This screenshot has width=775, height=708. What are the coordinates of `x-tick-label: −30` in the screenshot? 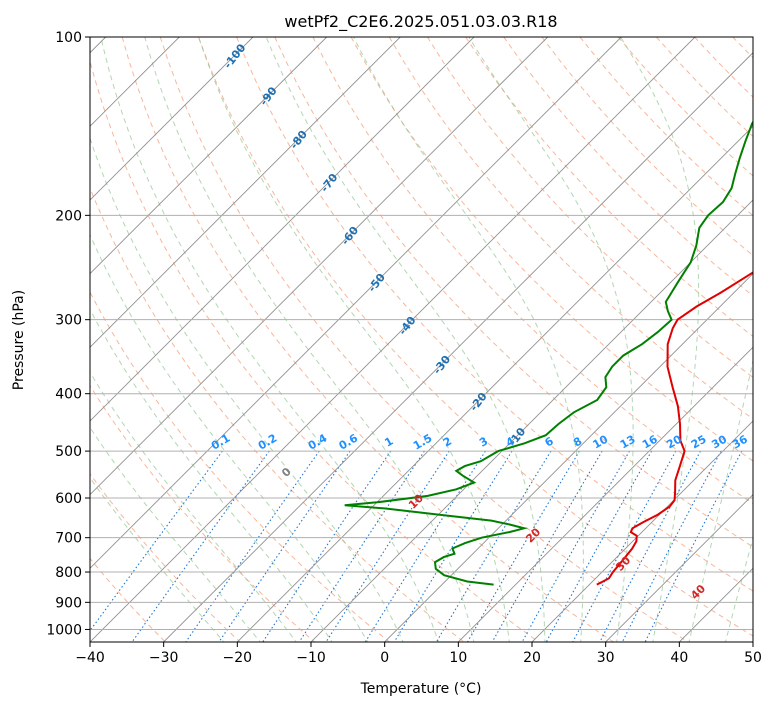 It's located at (164, 658).